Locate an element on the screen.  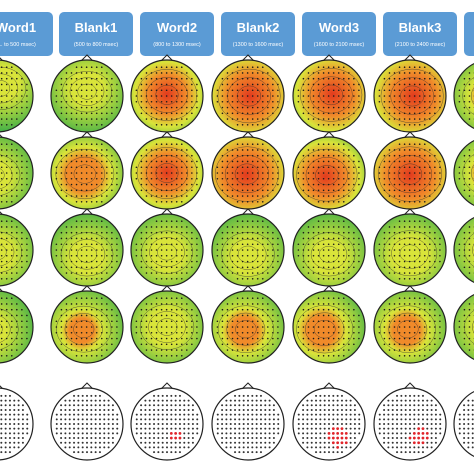
header-4: Blank2(1300 to 1600 msec) is located at coordinates (258, 34).